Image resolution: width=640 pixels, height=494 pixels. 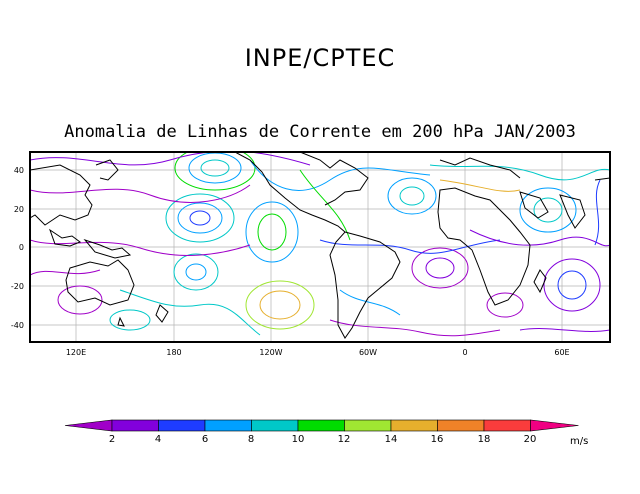 What do you see at coordinates (173, 352) in the screenshot?
I see `lon-label: 180` at bounding box center [173, 352].